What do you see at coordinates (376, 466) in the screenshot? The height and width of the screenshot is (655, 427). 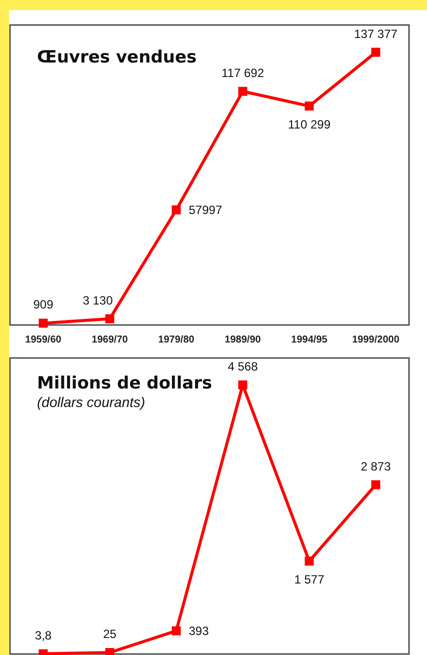 I see `data-label: 2 873` at bounding box center [376, 466].